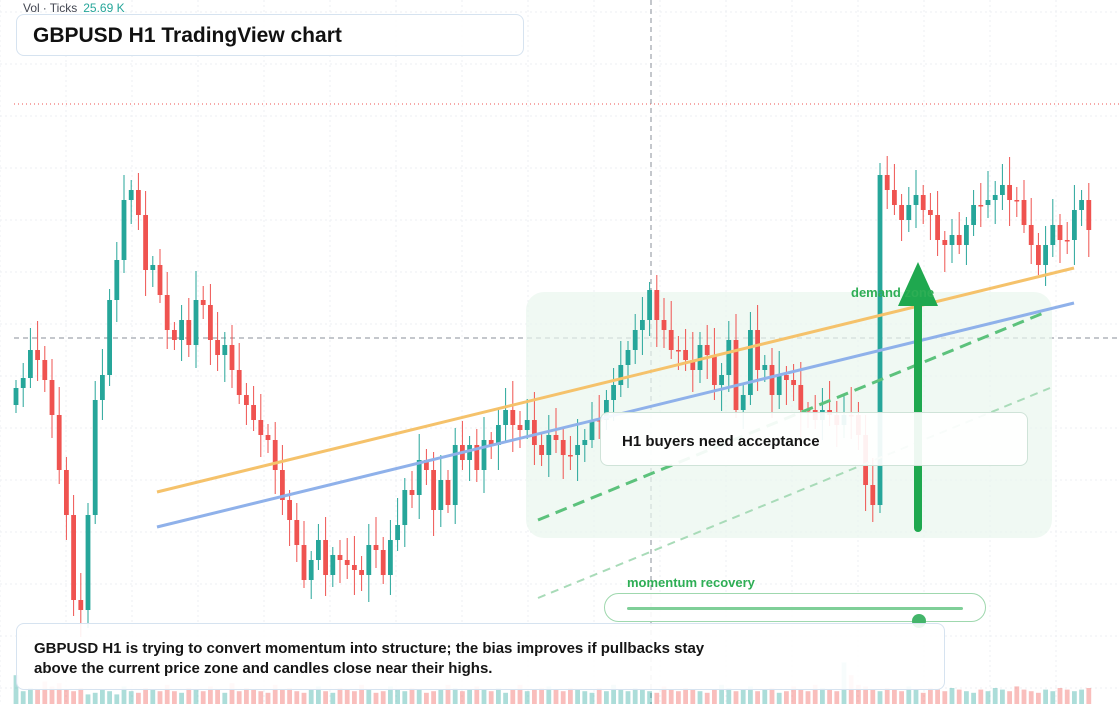 The height and width of the screenshot is (704, 1120). What do you see at coordinates (795, 610) in the screenshot?
I see `momentum-slider` at bounding box center [795, 610].